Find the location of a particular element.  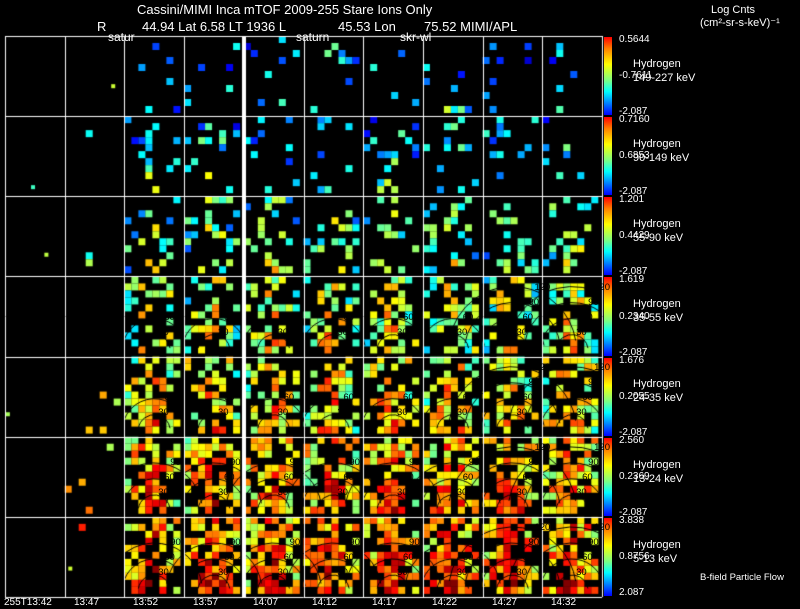

time-tick-label: 13:47 is located at coordinates (87, 602).